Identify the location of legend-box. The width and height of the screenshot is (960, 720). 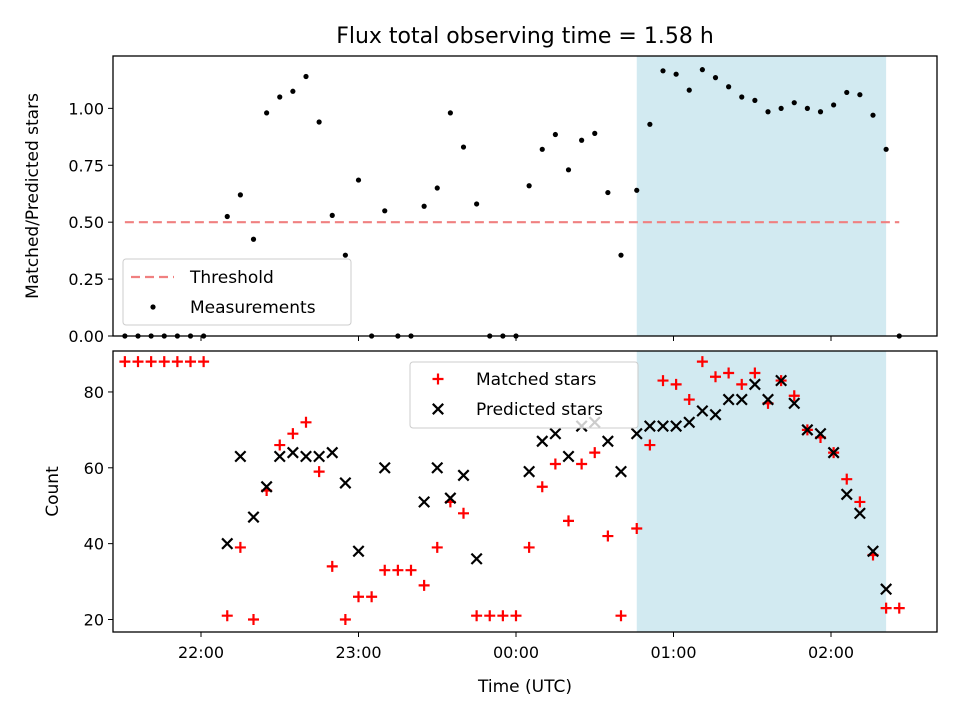
(524, 395).